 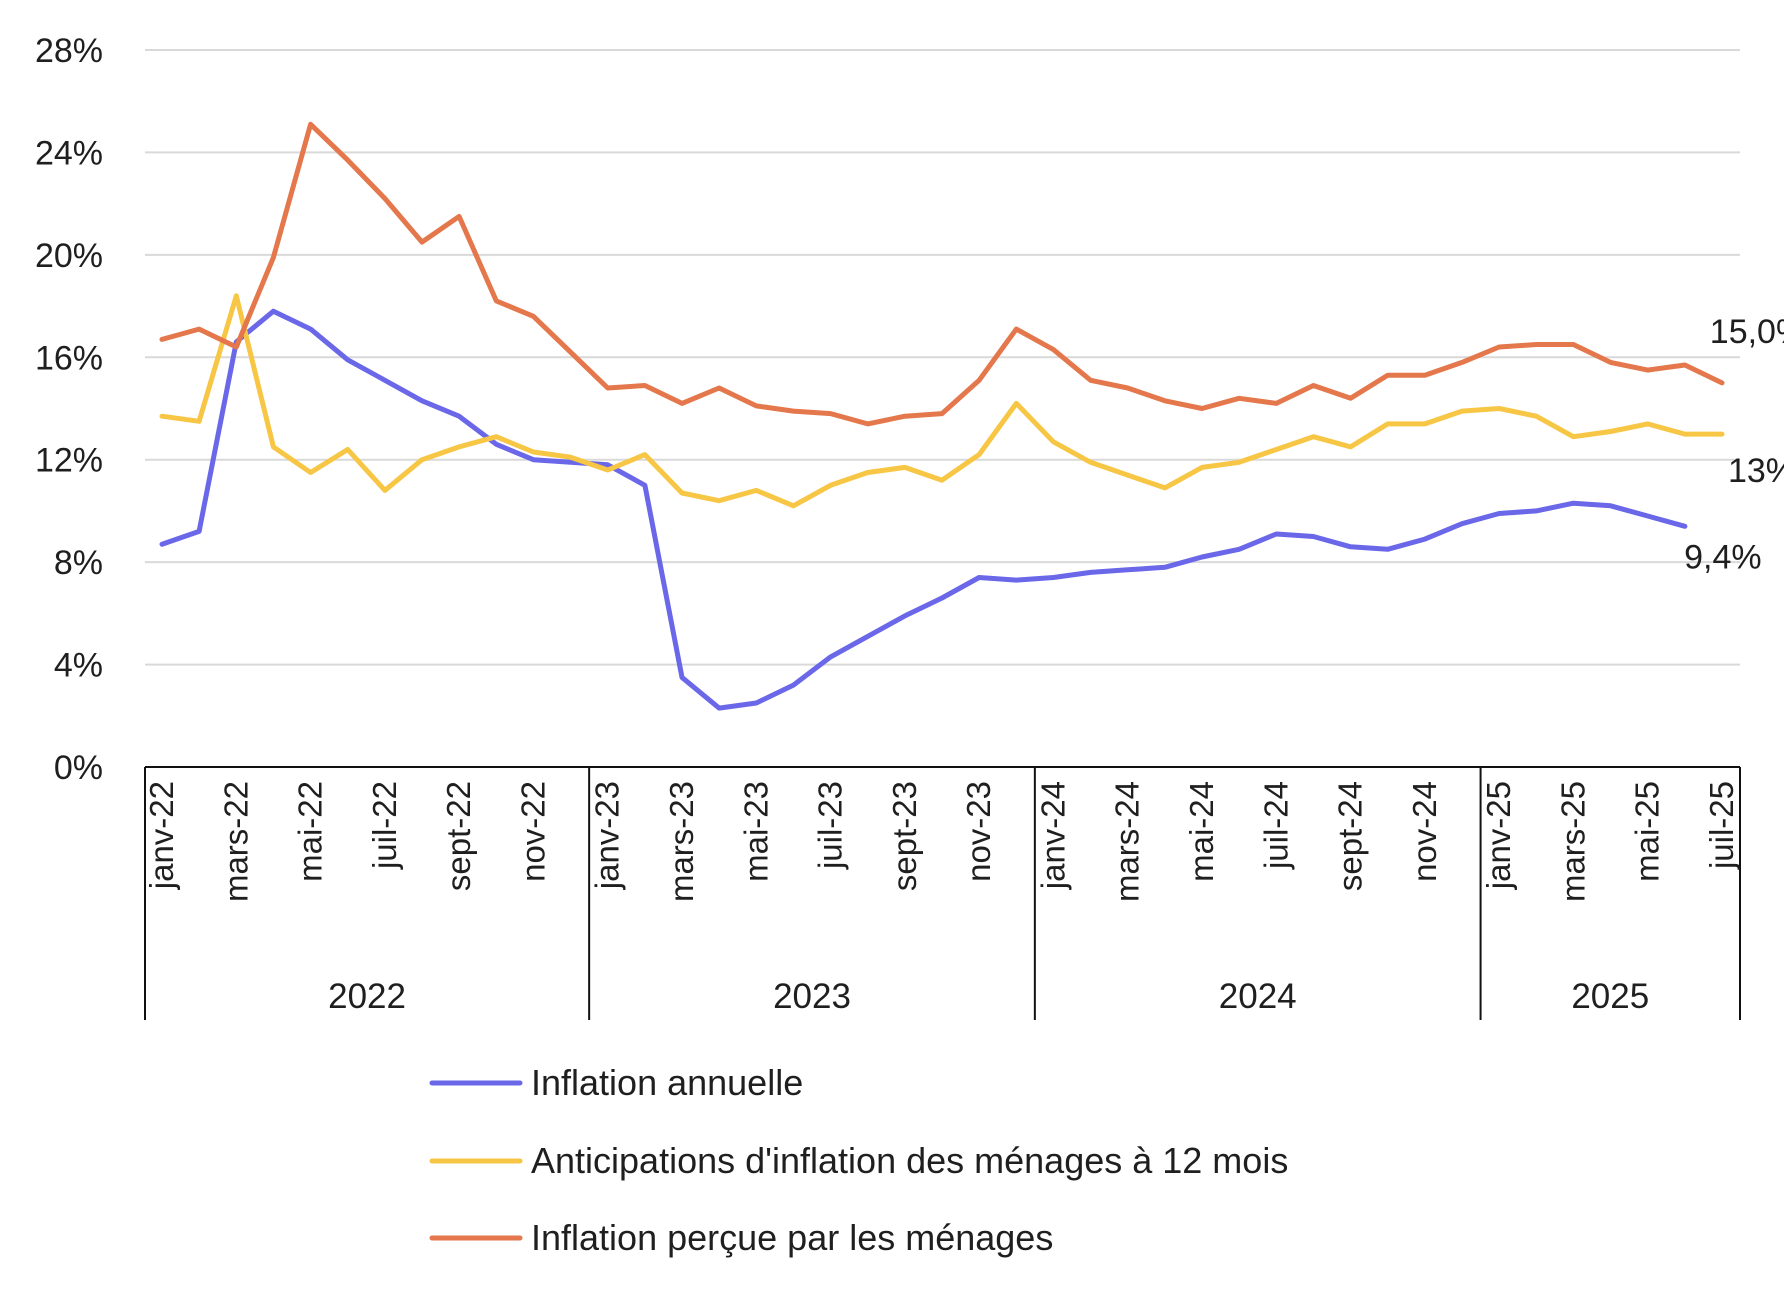 What do you see at coordinates (69, 461) in the screenshot?
I see `y-tick-label: 12%` at bounding box center [69, 461].